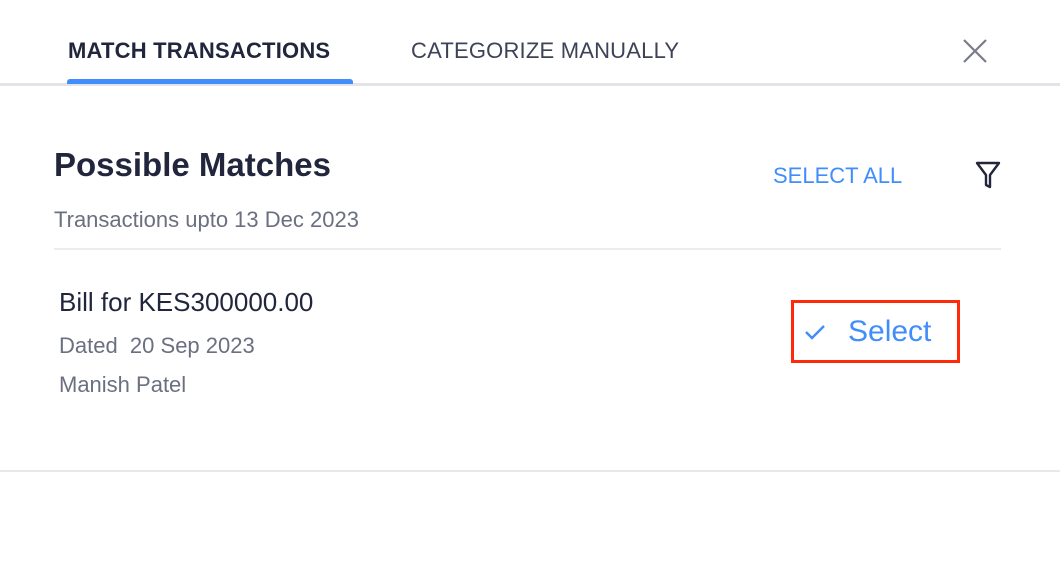  What do you see at coordinates (192, 164) in the screenshot?
I see `page-title: Possible Matches` at bounding box center [192, 164].